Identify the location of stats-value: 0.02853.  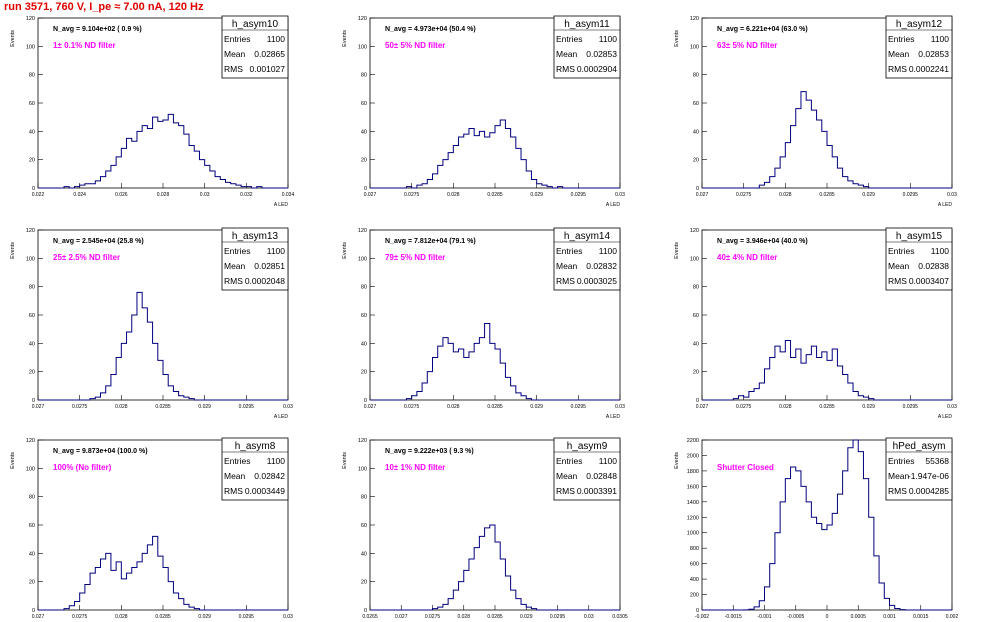
(933, 54).